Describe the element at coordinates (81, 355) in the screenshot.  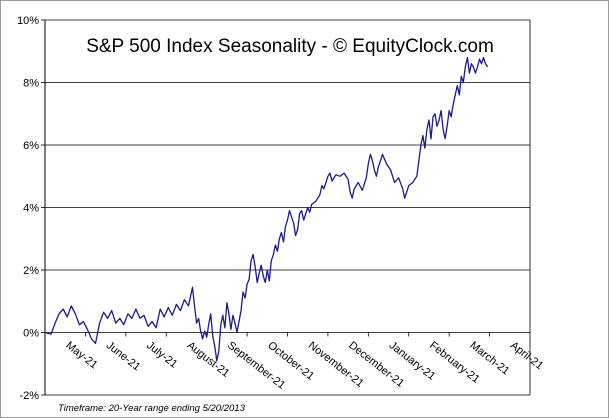
I see `x-tick-label: May-21` at that location.